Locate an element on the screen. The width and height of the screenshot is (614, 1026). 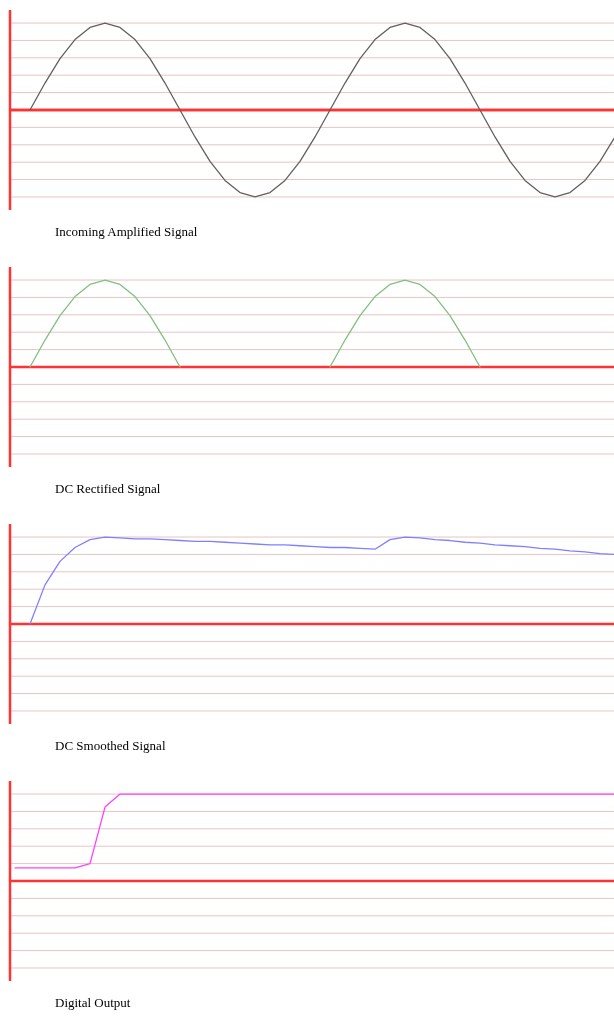
x-axis-title: Incoming Amplified Signal is located at coordinates (126, 231).